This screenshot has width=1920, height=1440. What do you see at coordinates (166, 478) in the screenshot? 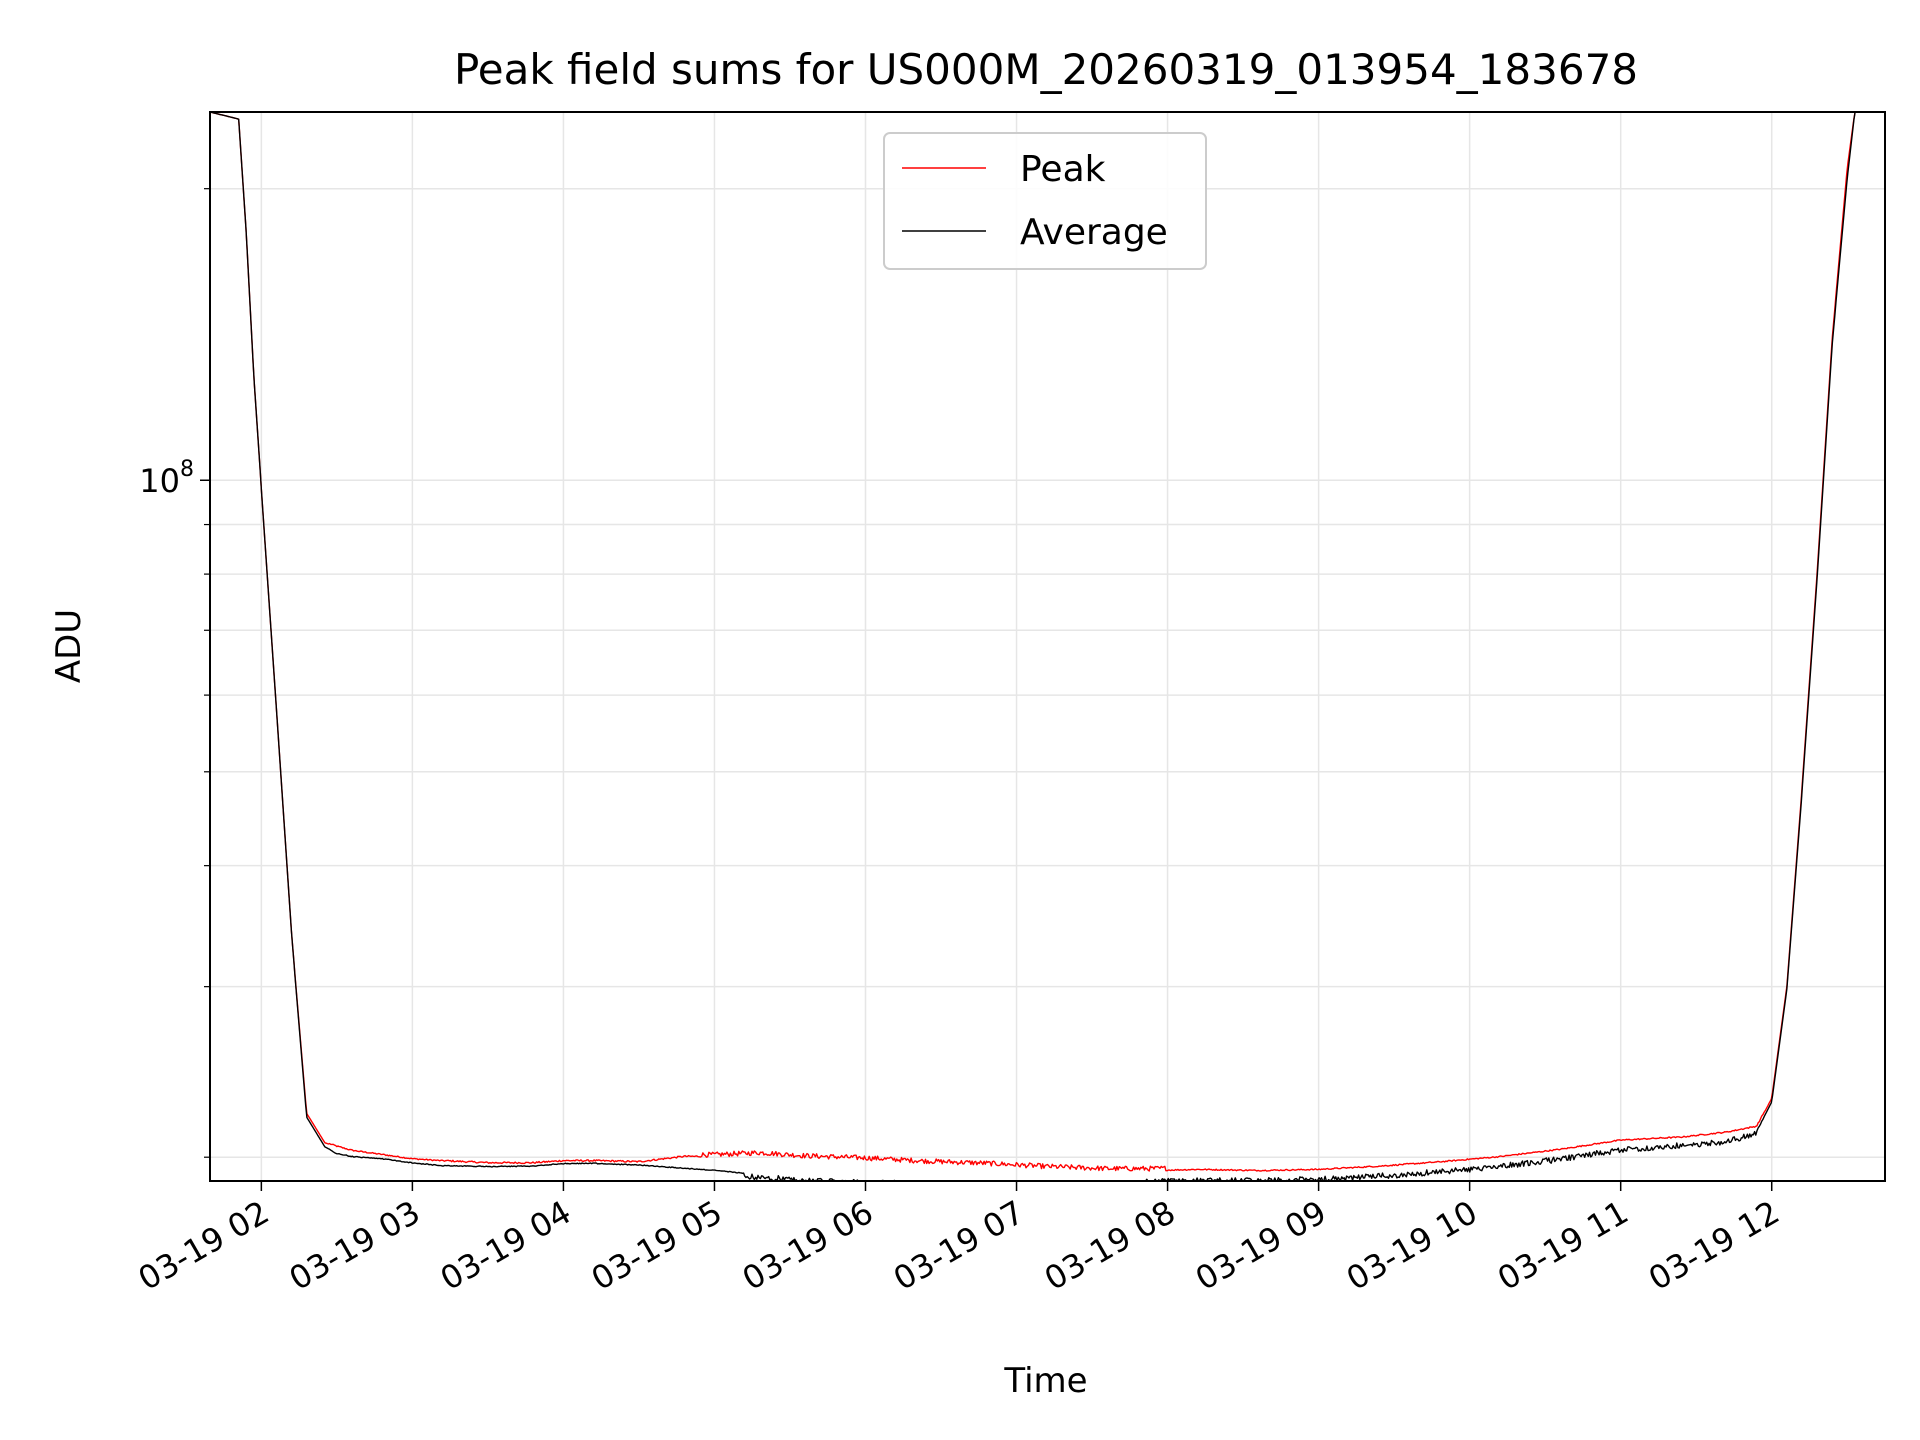
I see `y-tick-label: 108` at bounding box center [166, 478].